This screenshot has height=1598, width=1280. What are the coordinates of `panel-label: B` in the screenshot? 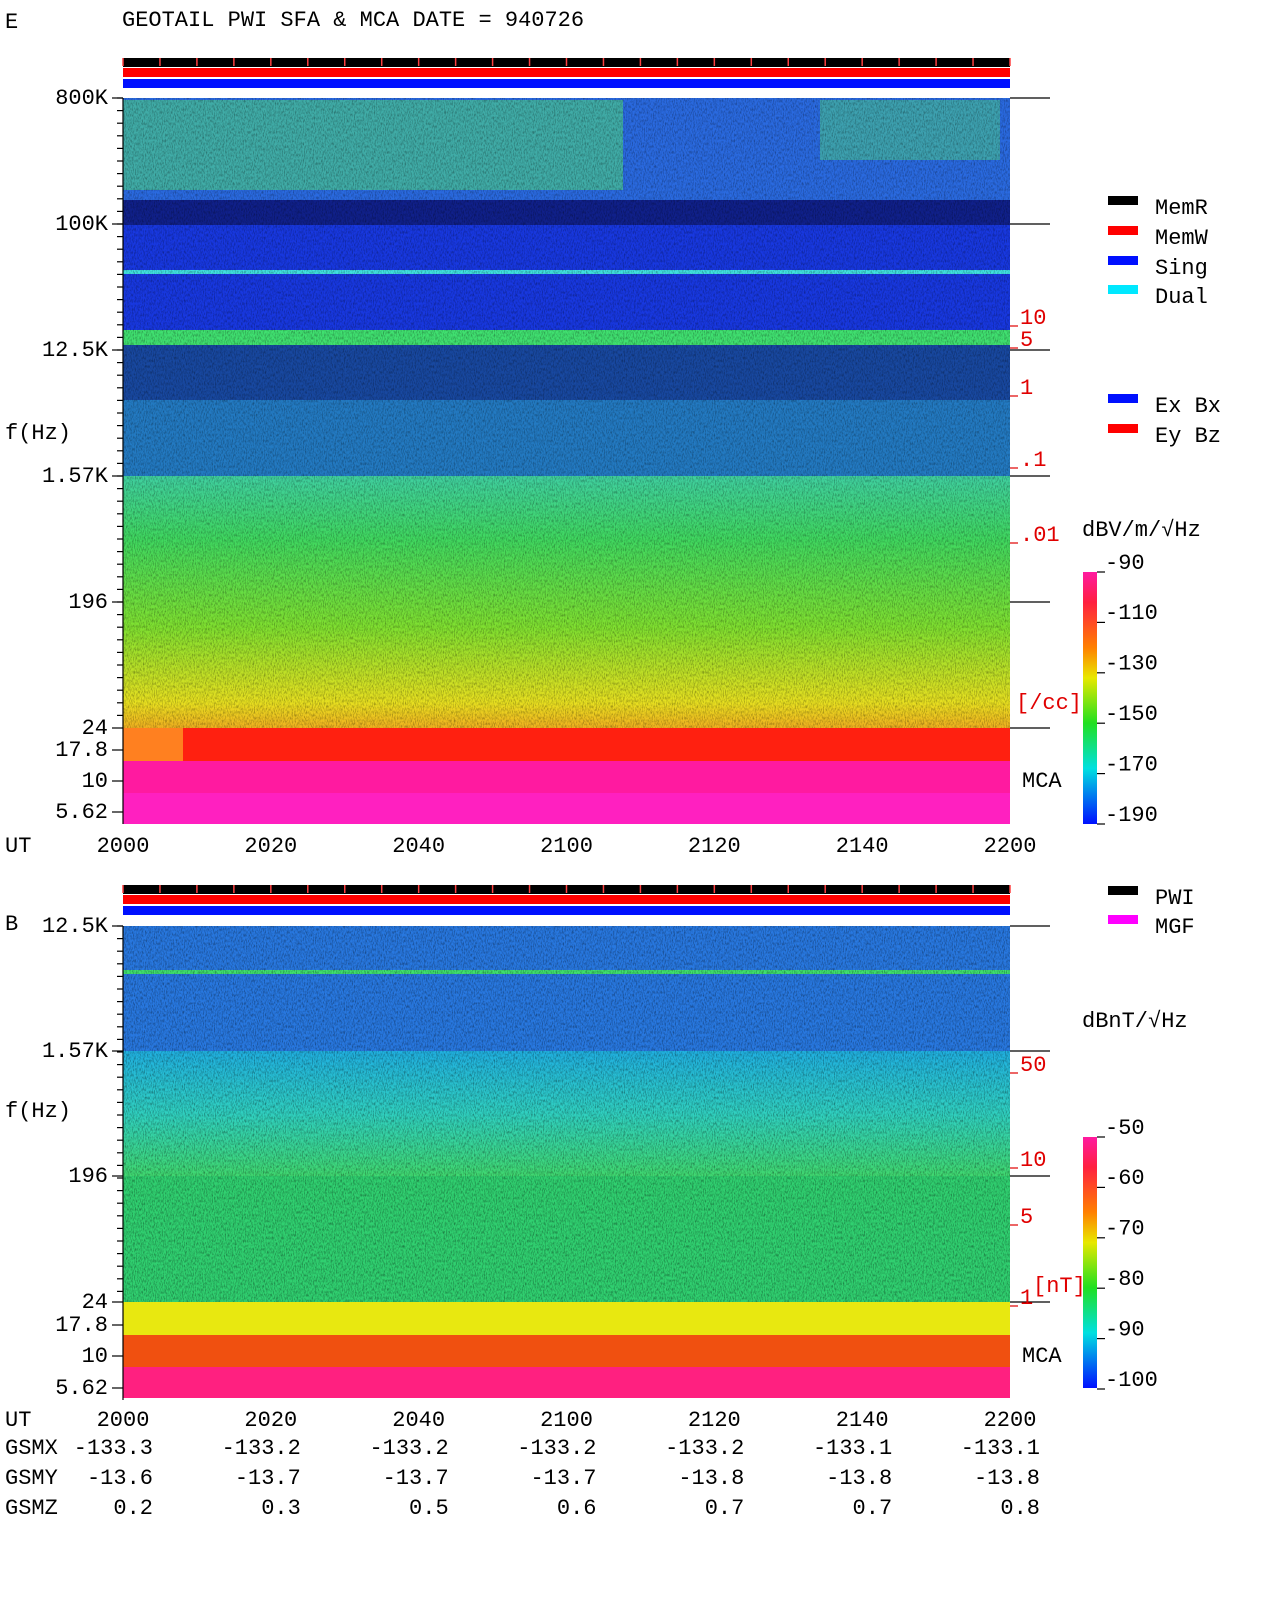 It's located at (11, 924).